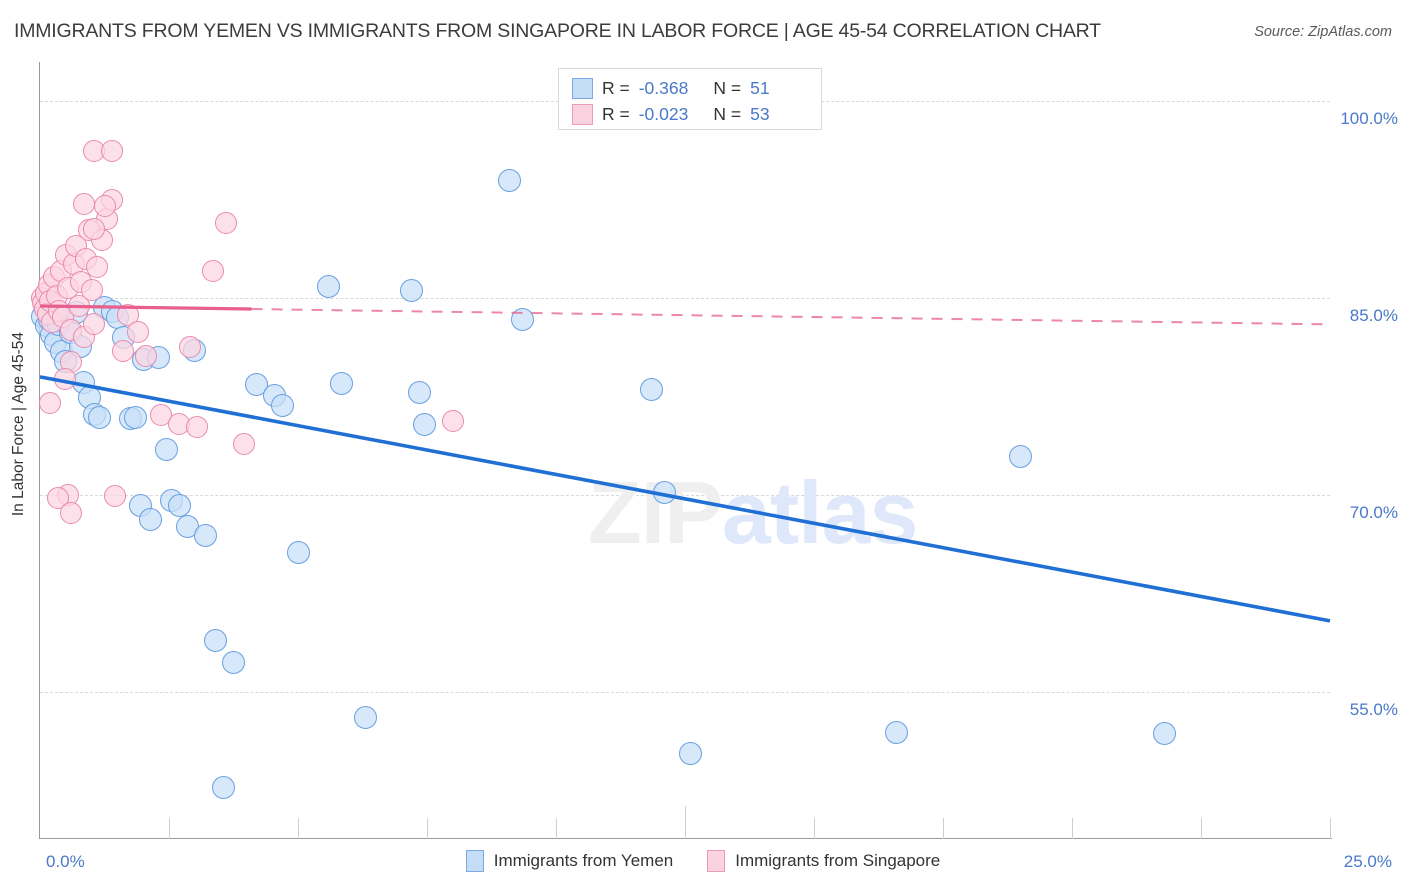  What do you see at coordinates (583, 860) in the screenshot?
I see `series-label-yemen: Immigrants from Yemen` at bounding box center [583, 860].